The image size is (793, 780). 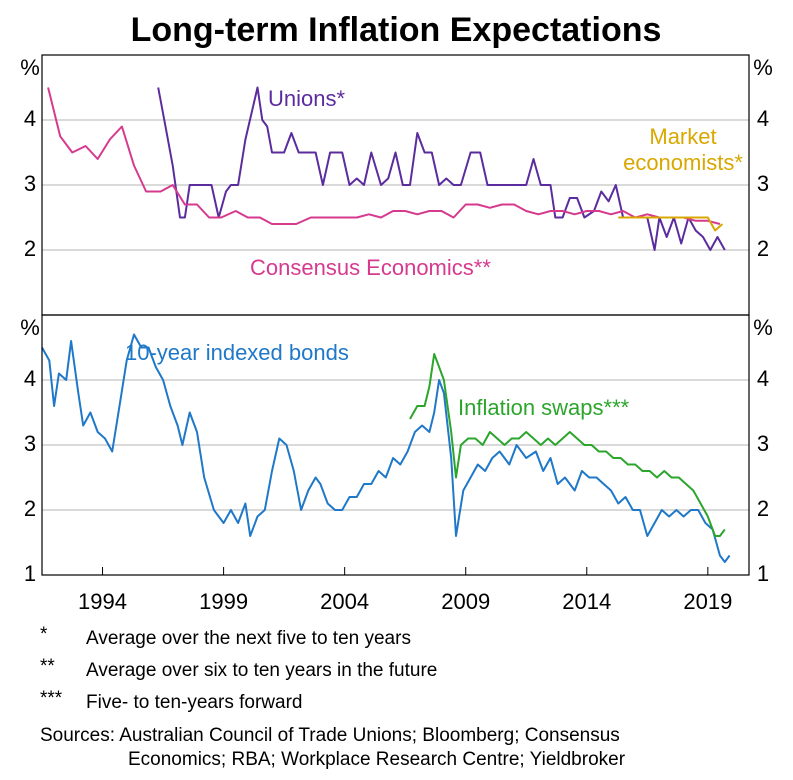 What do you see at coordinates (30, 573) in the screenshot?
I see `y-tick-label: 1` at bounding box center [30, 573].